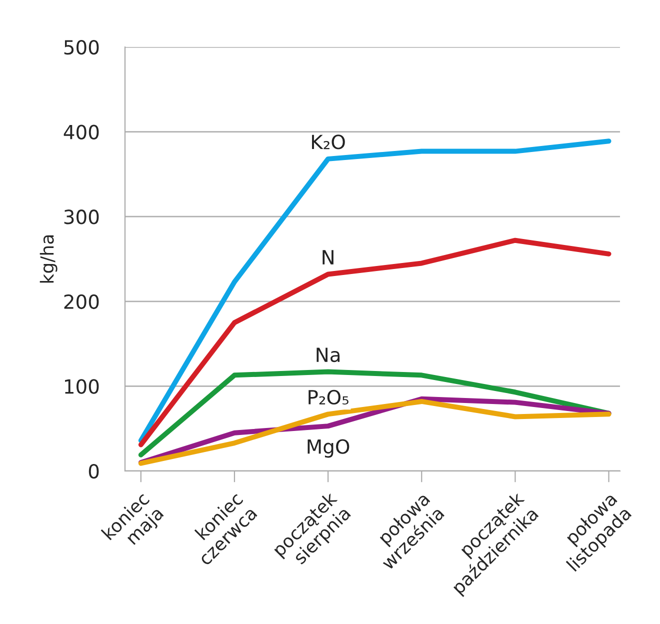 This screenshot has height=624, width=660. I want to click on y-tick-label: 500, so click(81, 47).